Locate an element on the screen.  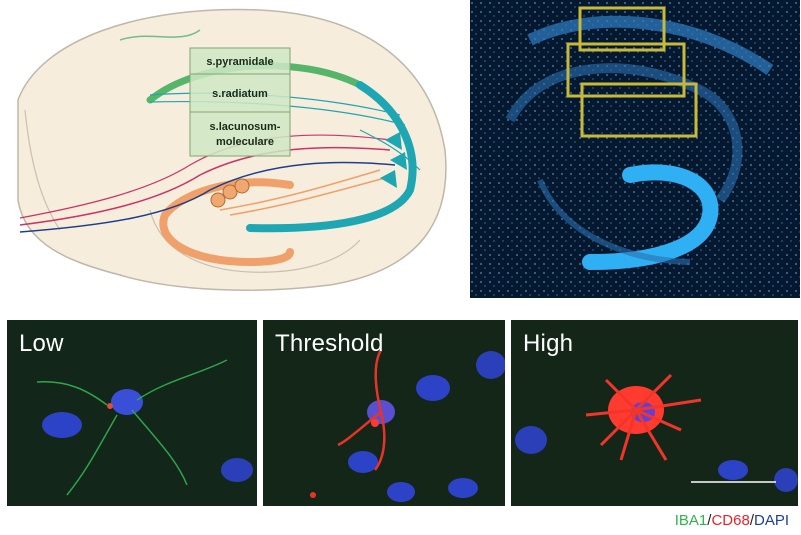
micrograph-label-low: Low is located at coordinates (41, 343).